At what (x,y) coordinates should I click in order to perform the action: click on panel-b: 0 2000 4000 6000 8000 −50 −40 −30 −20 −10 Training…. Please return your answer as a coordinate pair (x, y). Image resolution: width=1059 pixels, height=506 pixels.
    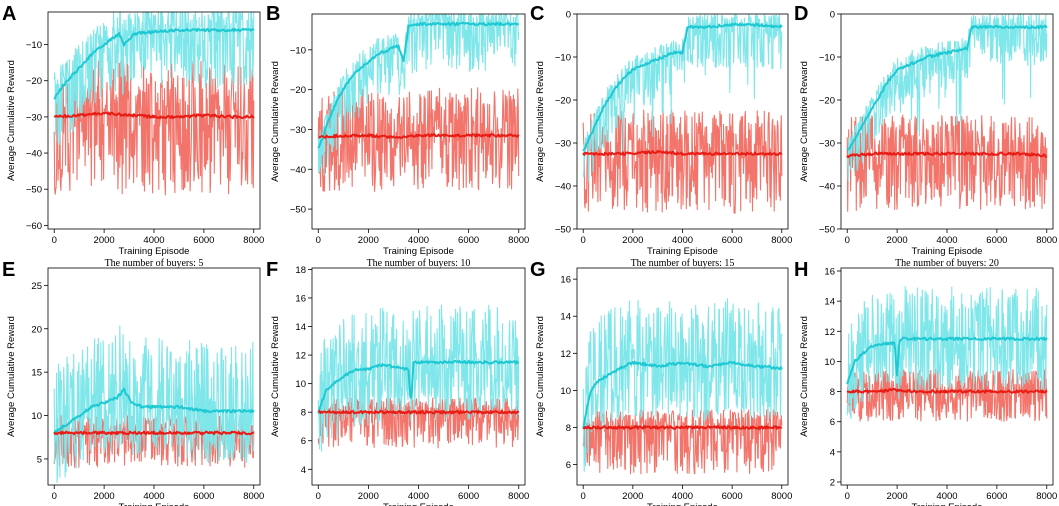
    Looking at the image, I should click on (397, 136).